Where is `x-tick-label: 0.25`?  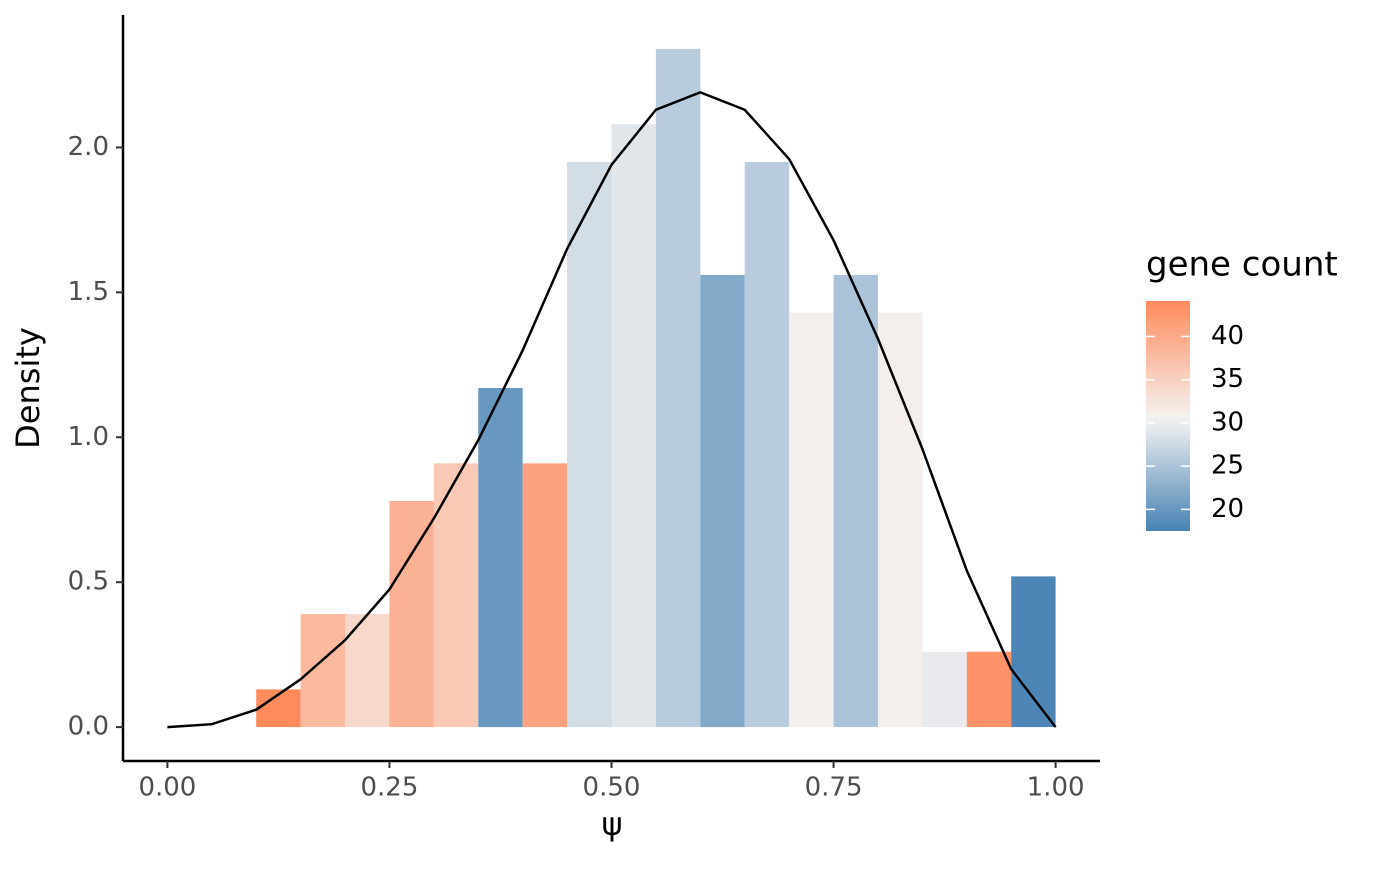 x-tick-label: 0.25 is located at coordinates (390, 788).